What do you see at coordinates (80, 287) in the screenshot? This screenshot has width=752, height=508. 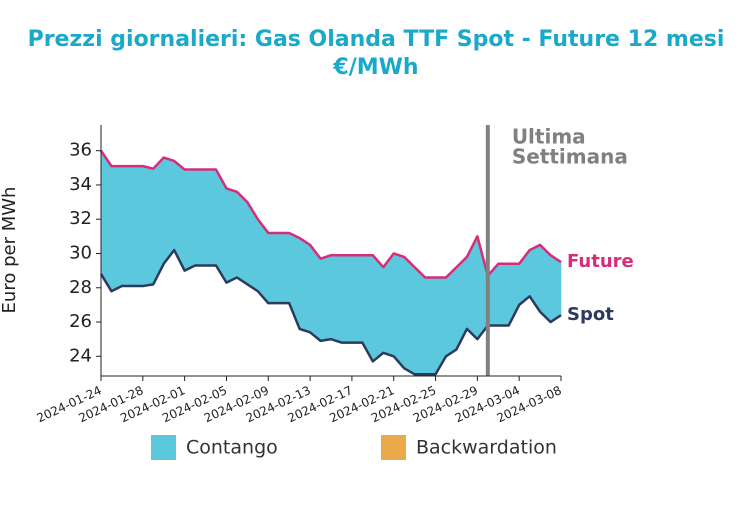 I see `y-tick-label: 28` at bounding box center [80, 287].